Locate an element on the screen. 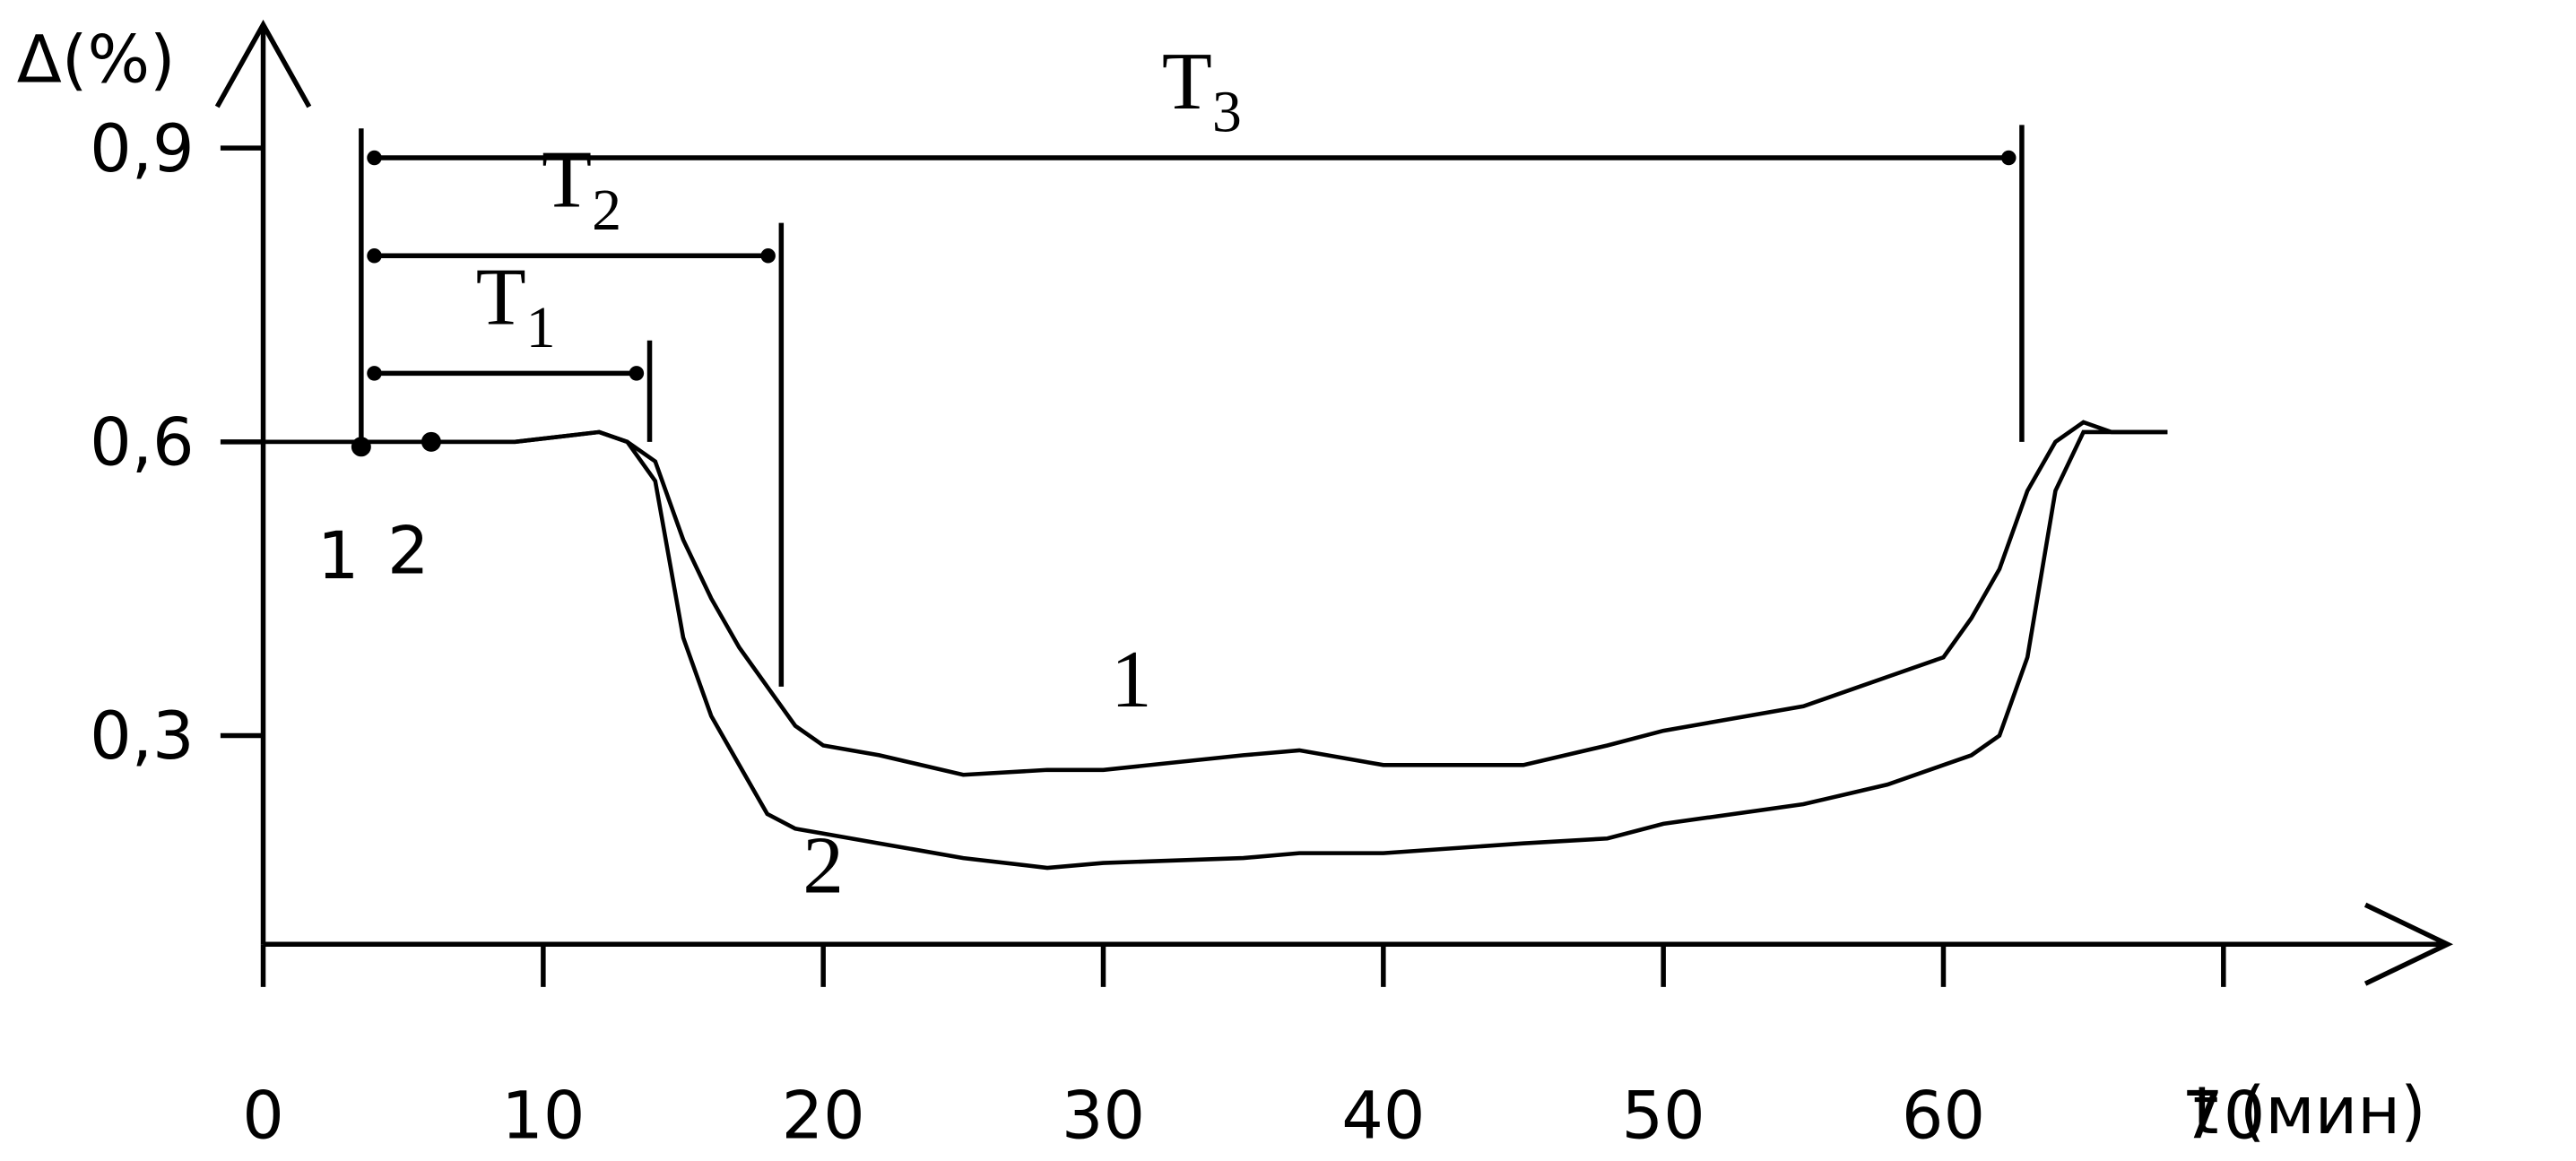  x-tick-label: 50 is located at coordinates (1663, 1116).